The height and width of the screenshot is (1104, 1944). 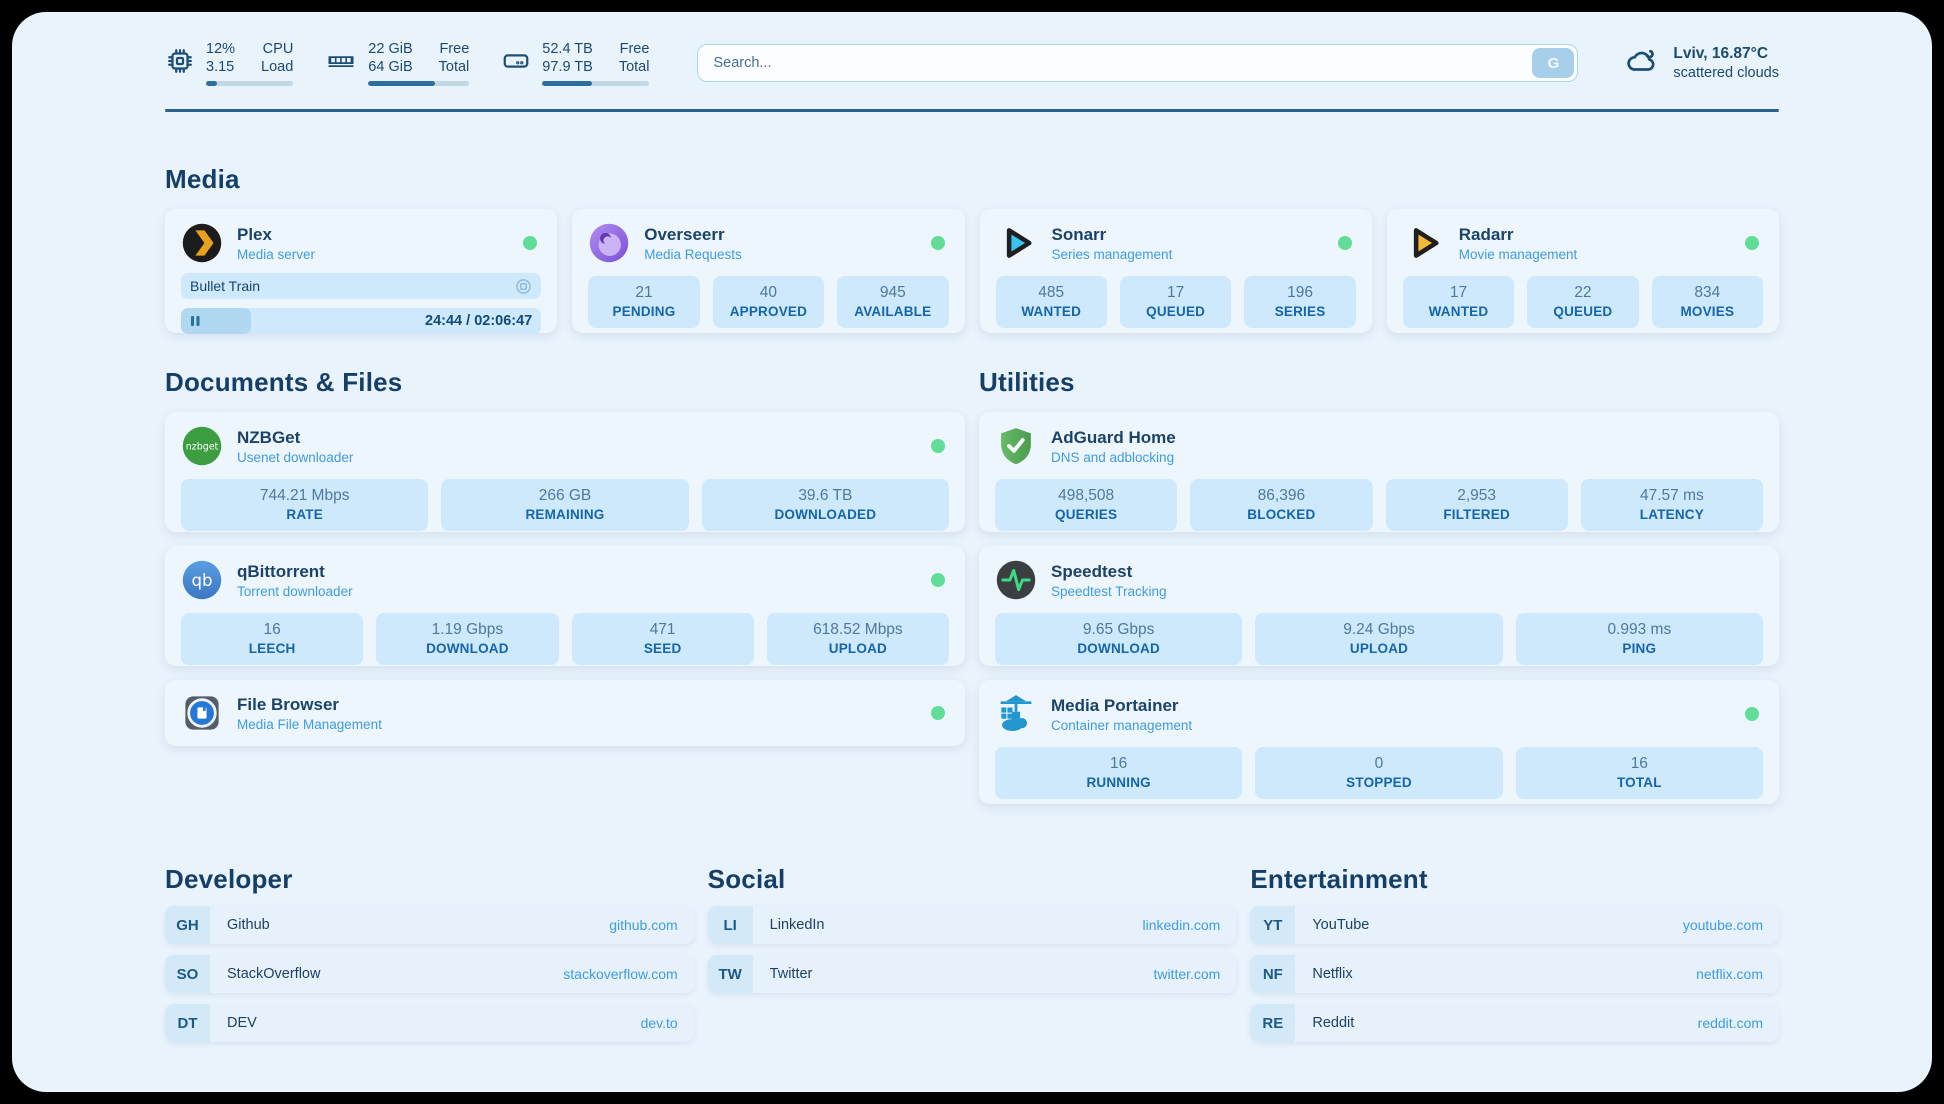 I want to click on pause-icon, so click(x=195, y=321).